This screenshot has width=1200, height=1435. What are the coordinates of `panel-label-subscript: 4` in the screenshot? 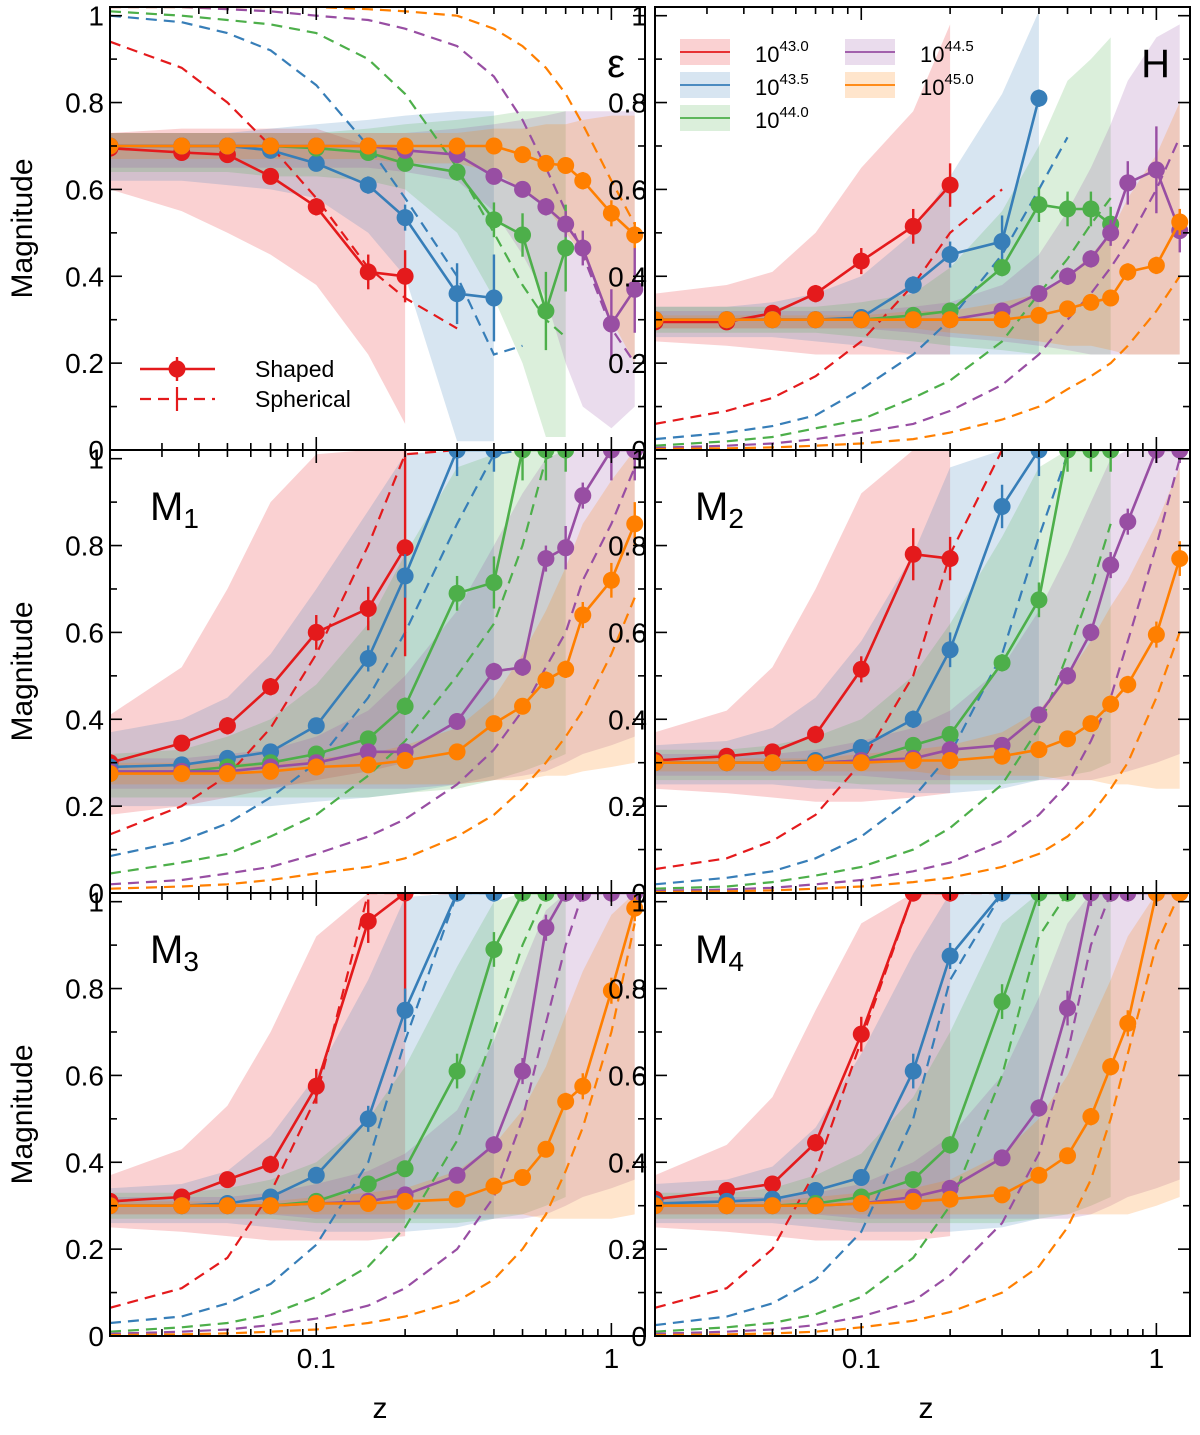 It's located at (736, 961).